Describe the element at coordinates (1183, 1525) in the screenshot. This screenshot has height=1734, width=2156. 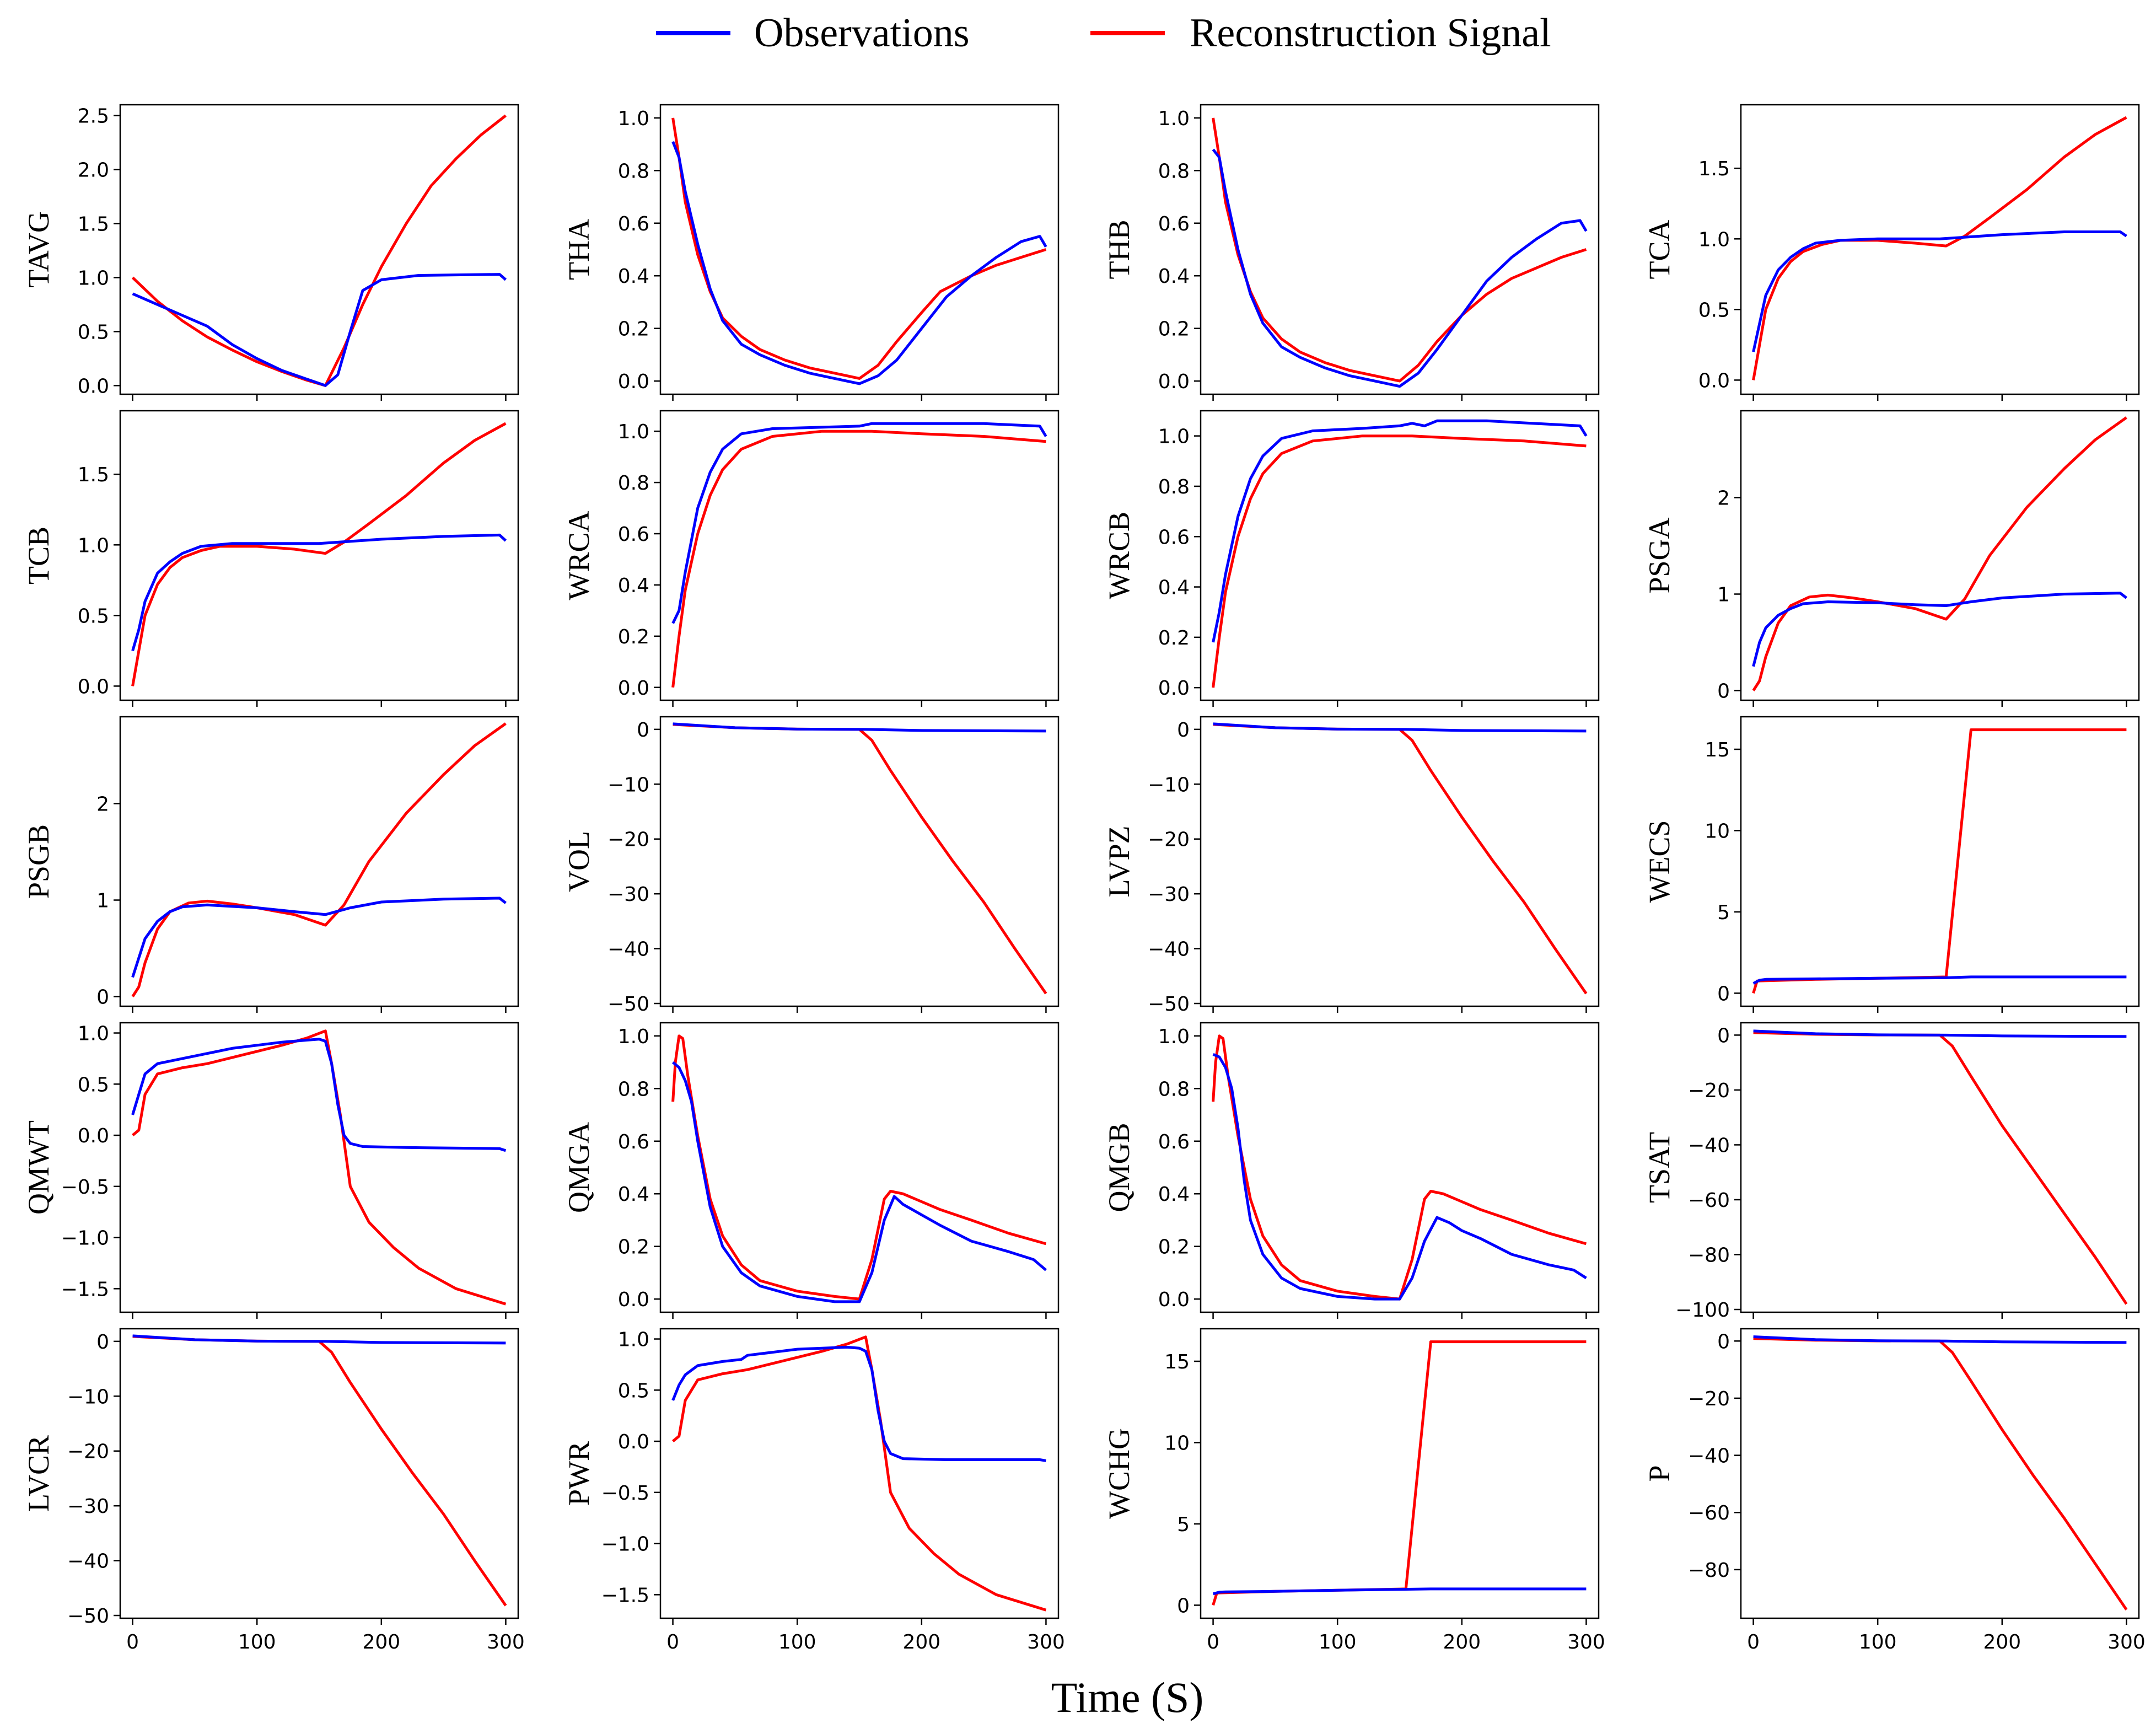
I see `y-tick-label: 5` at that location.